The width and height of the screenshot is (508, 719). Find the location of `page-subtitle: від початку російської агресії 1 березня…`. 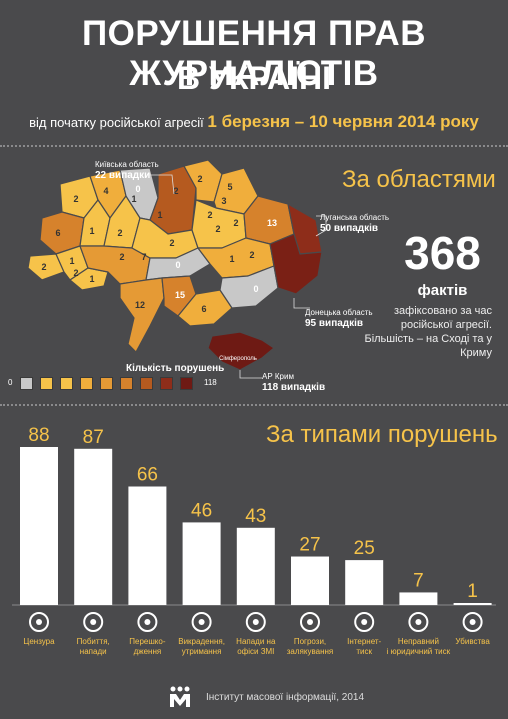

page-subtitle: від початку російської агресії 1 березня… is located at coordinates (254, 122).